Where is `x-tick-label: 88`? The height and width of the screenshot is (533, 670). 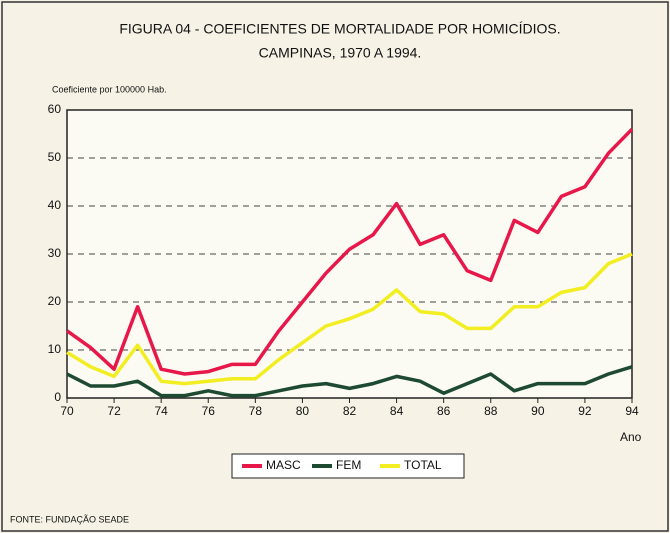
x-tick-label: 88 is located at coordinates (491, 411).